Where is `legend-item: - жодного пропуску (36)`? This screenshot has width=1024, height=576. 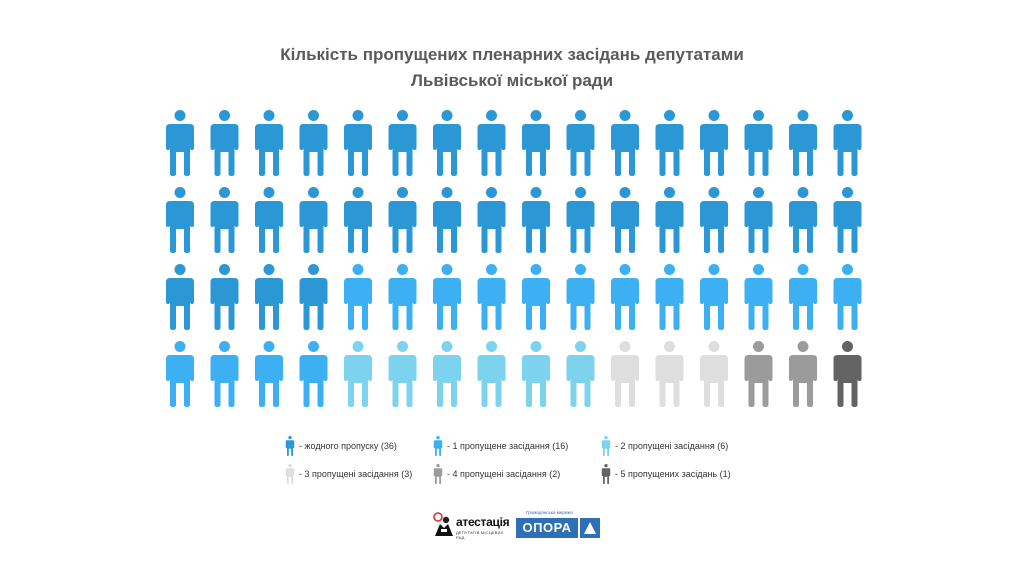
legend-item: - жодного пропуску (36) is located at coordinates (341, 446).